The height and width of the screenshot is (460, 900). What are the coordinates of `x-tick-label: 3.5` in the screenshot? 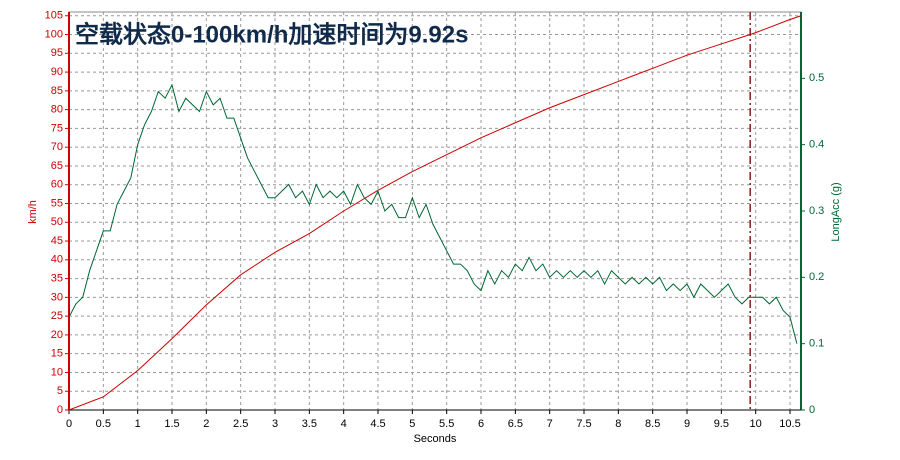 It's located at (309, 424).